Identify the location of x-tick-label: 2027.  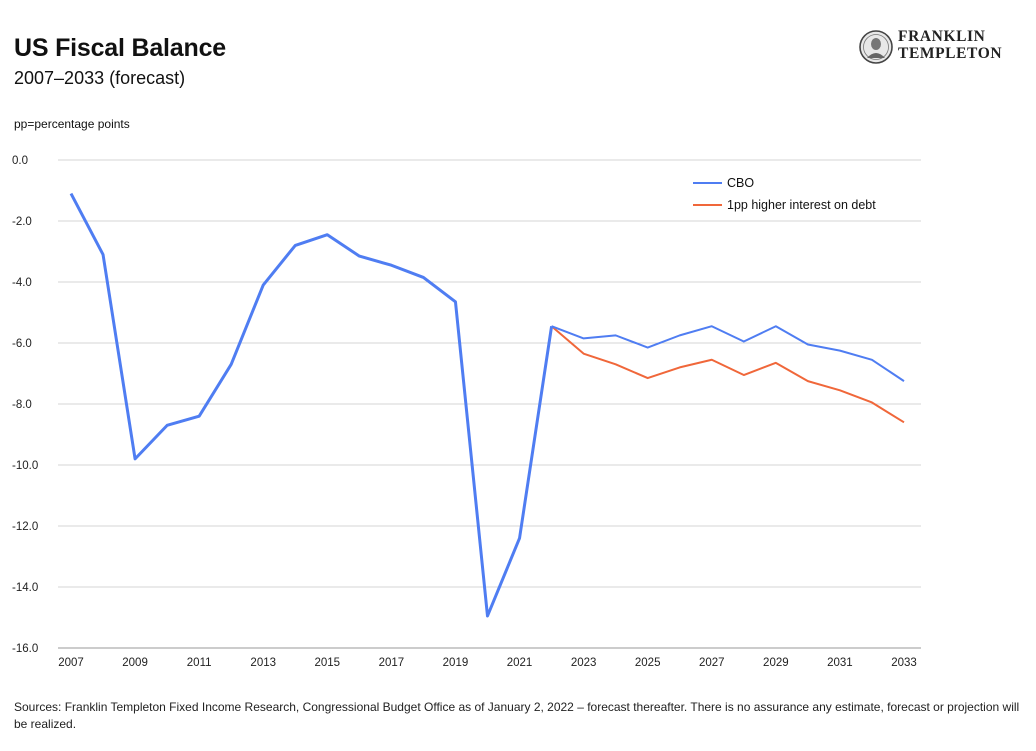
(712, 663).